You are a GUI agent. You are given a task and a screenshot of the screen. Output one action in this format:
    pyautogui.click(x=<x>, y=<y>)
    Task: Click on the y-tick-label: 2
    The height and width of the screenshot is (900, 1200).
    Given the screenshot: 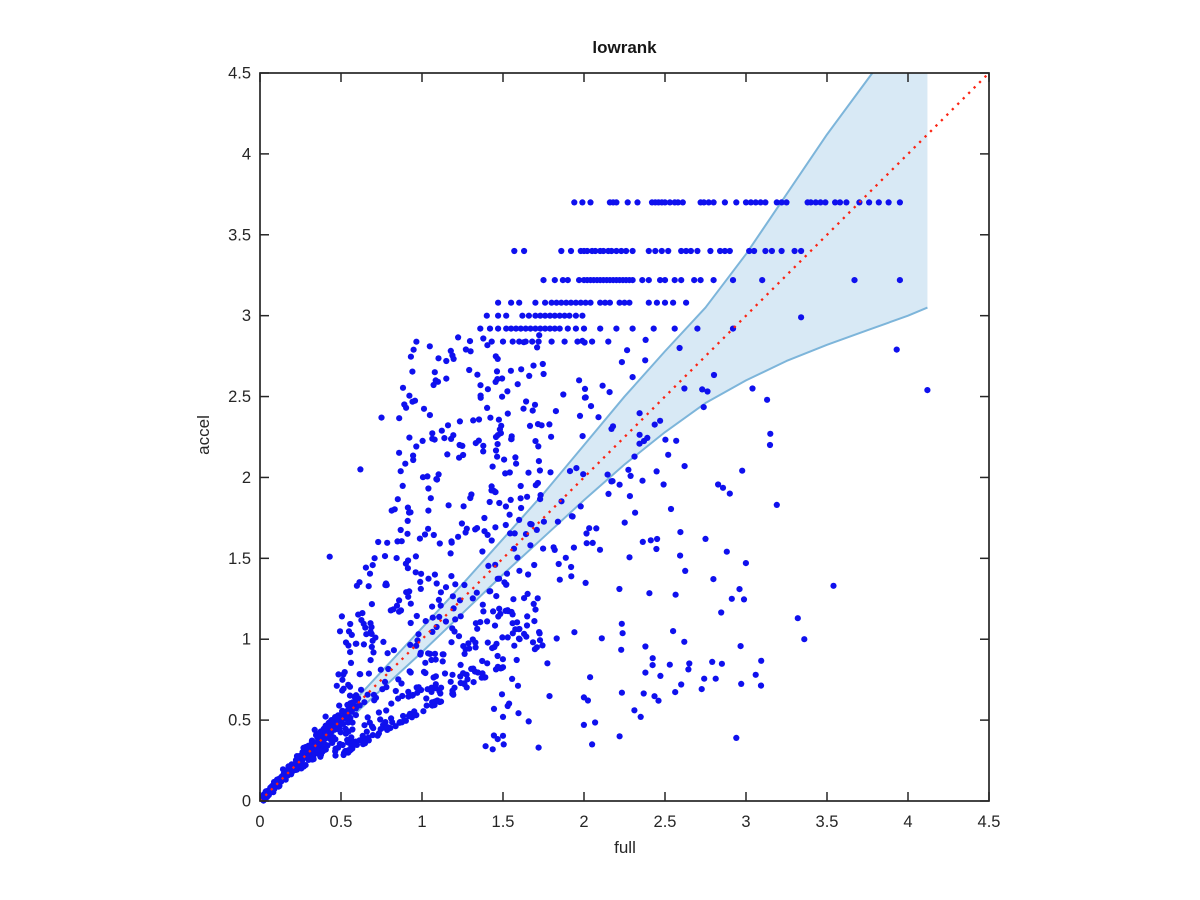 What is the action you would take?
    pyautogui.click(x=246, y=478)
    